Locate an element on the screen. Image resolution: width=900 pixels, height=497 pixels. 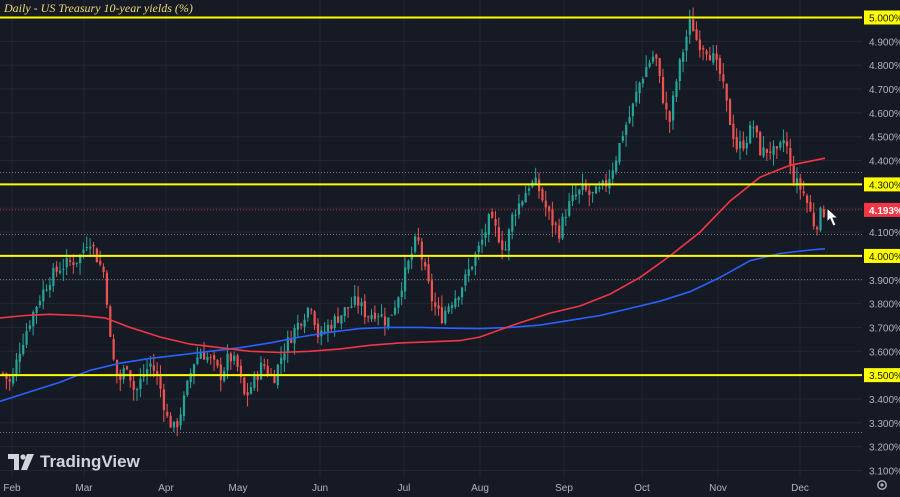
y-tick-label: 4.700% is located at coordinates (884, 90).